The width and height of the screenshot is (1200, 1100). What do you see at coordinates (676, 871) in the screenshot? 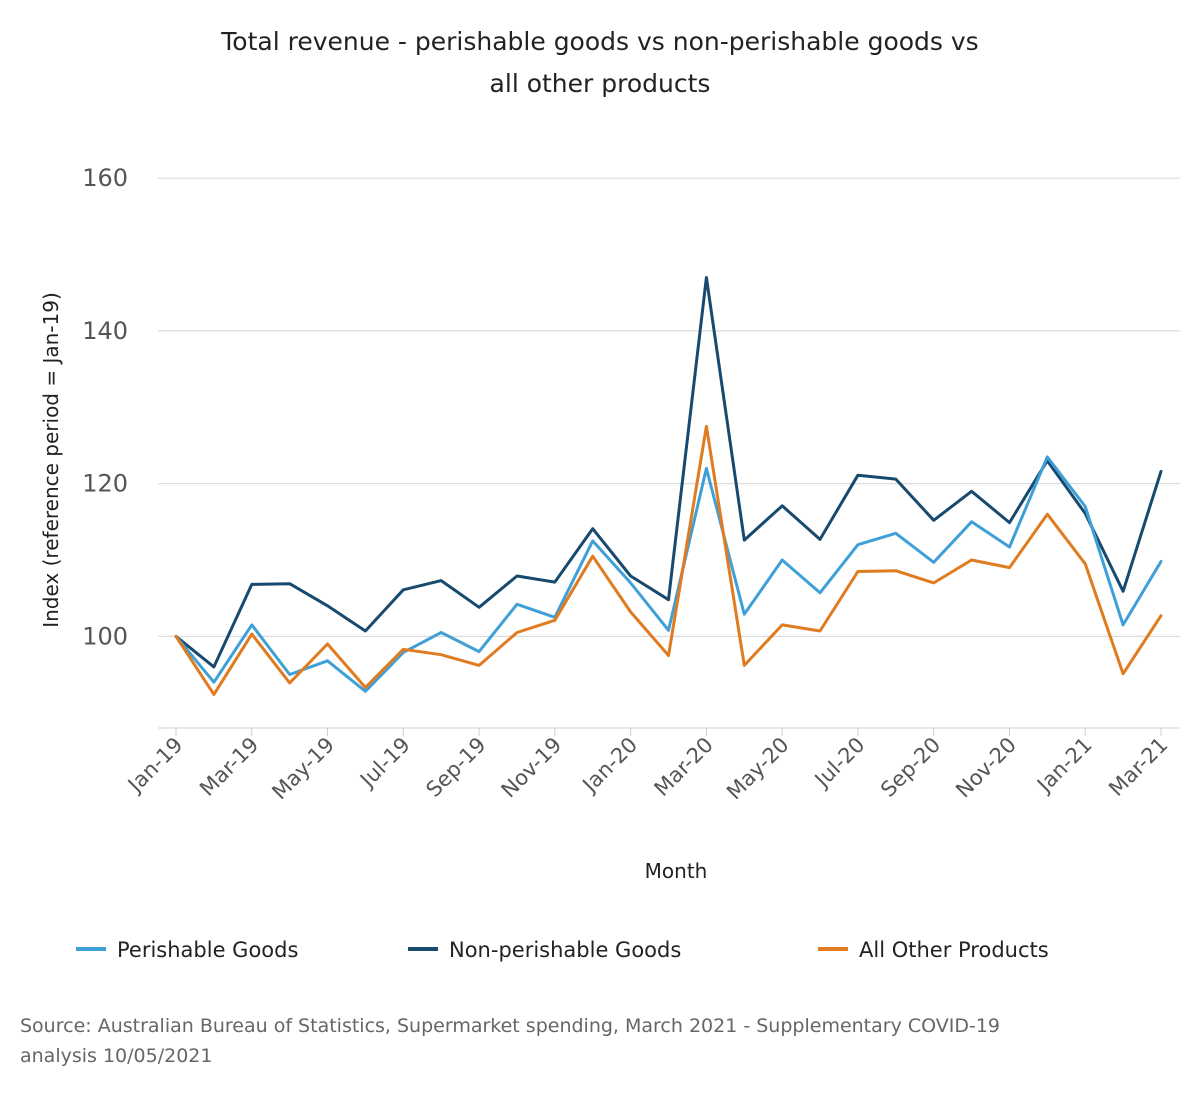
I see `x-axis-label: Month` at bounding box center [676, 871].